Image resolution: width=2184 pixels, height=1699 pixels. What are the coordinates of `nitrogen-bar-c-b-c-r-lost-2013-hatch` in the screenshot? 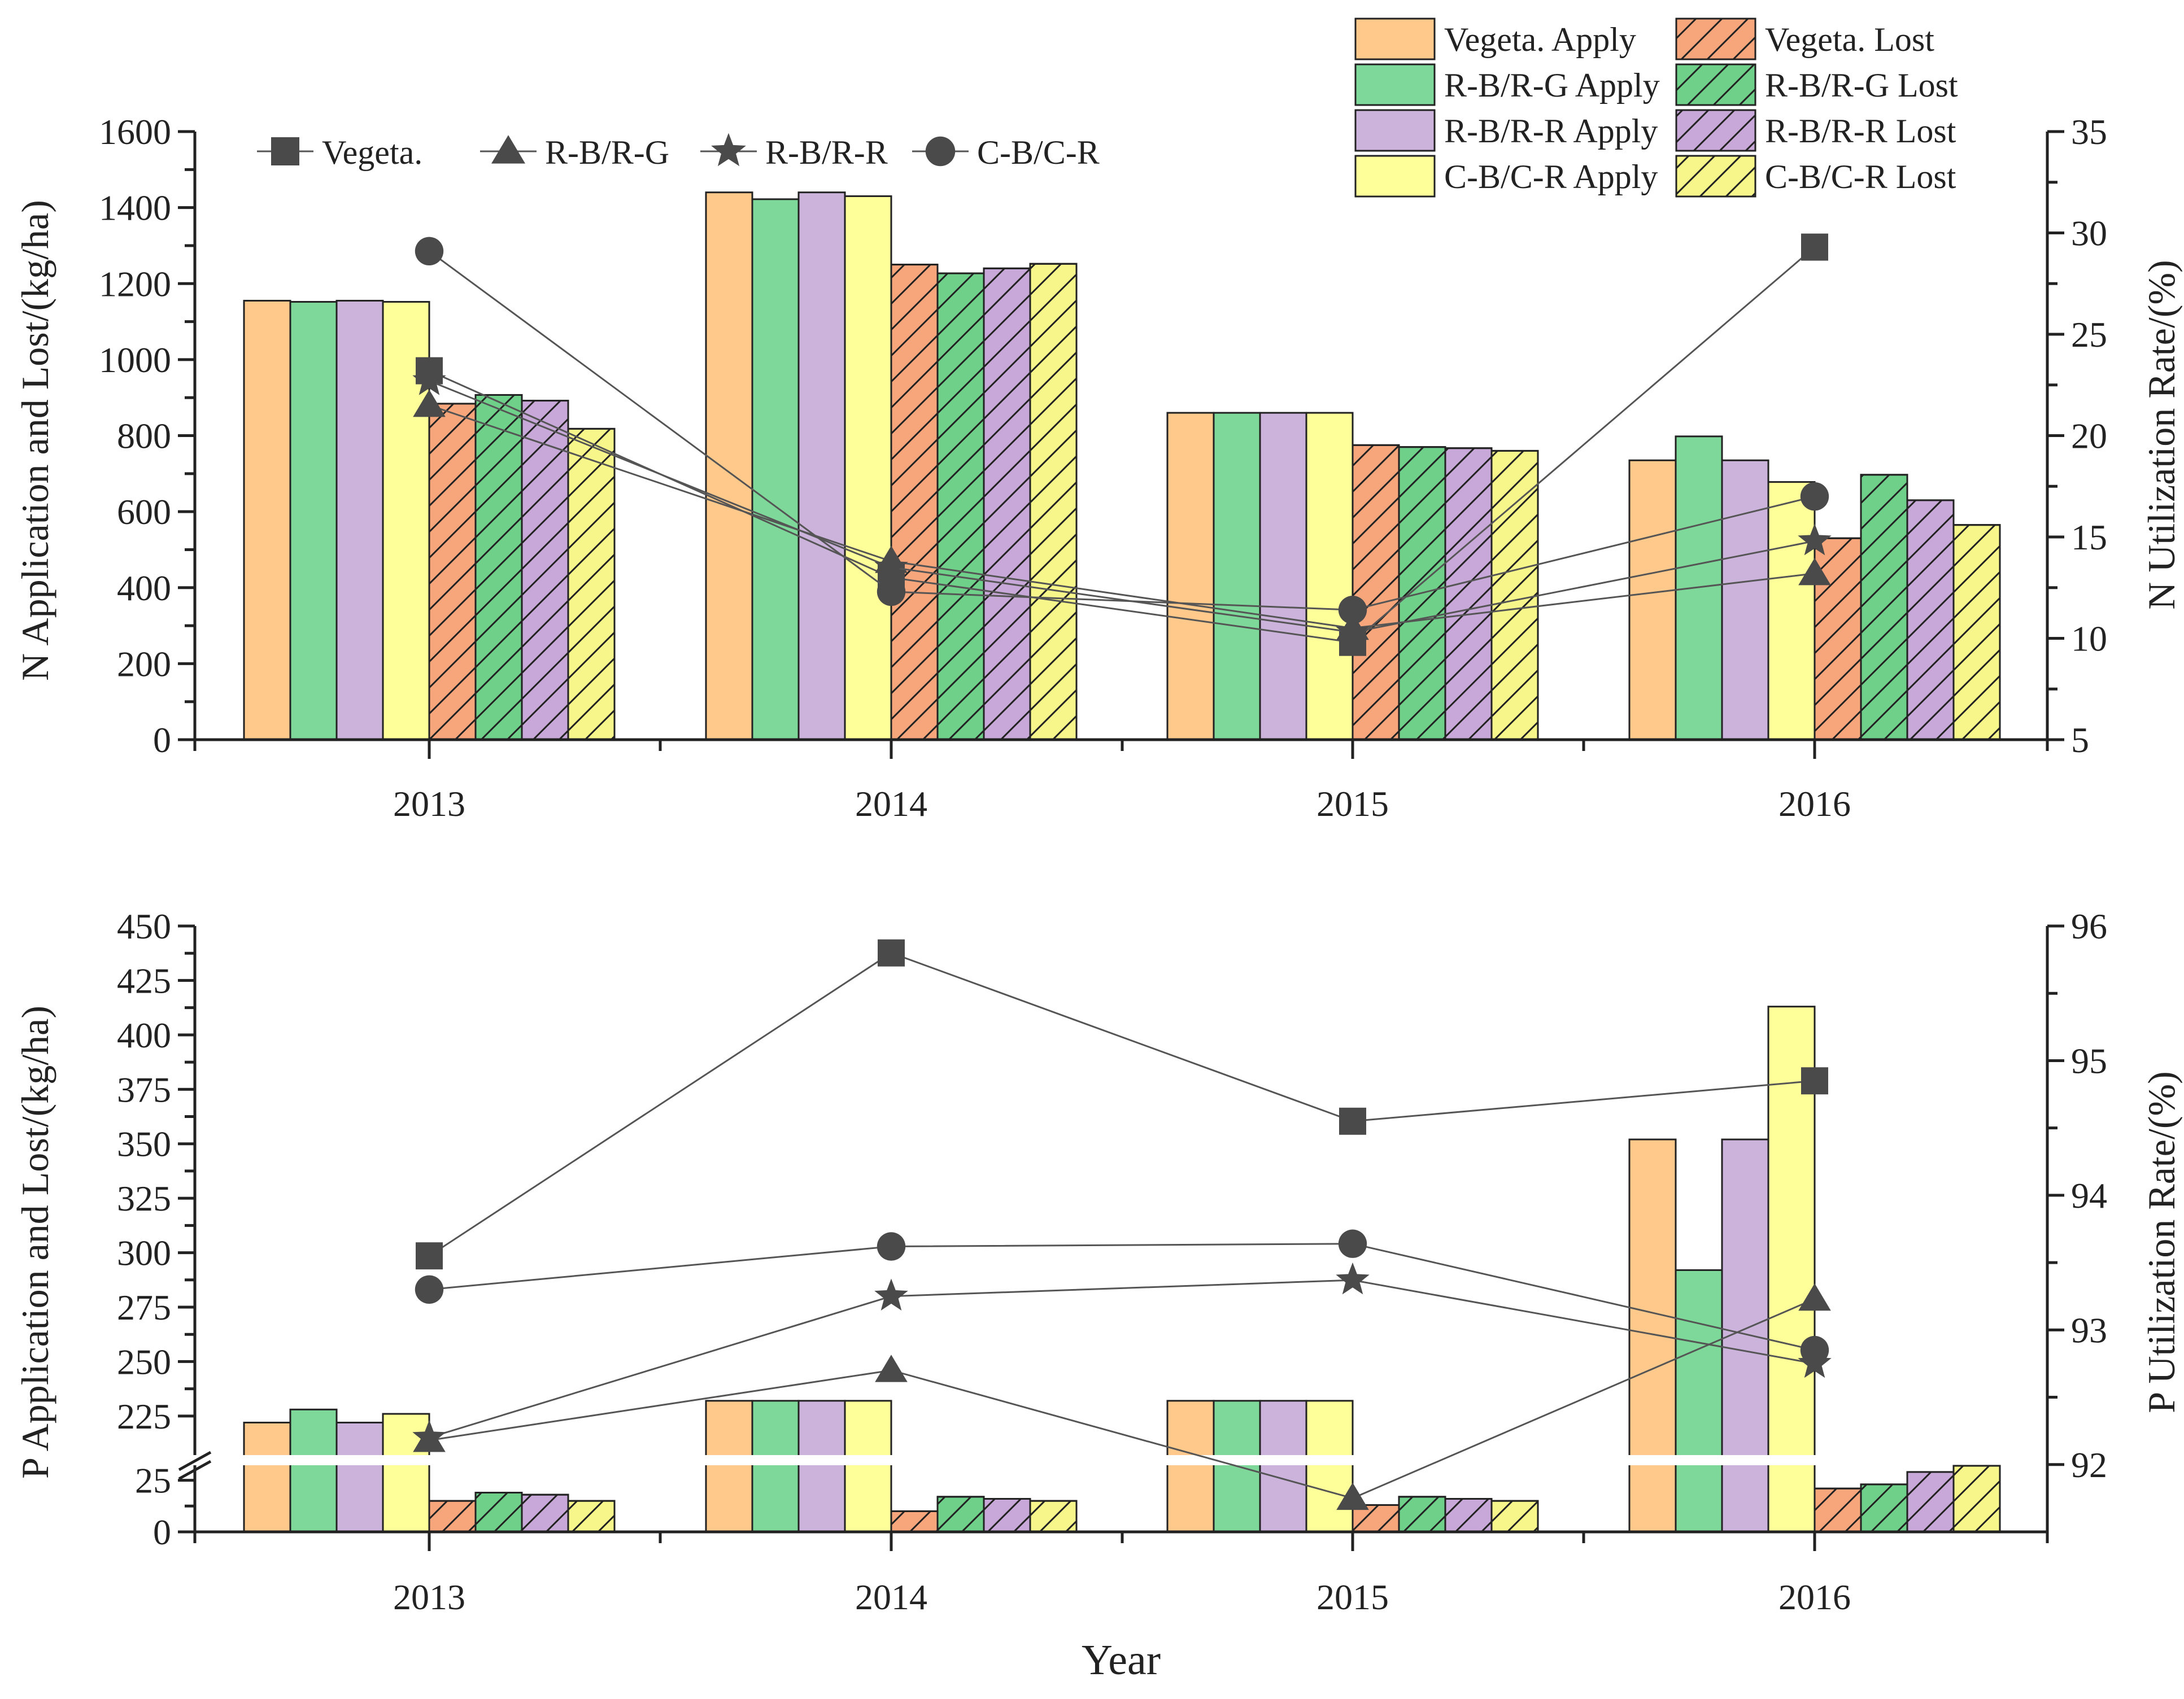 It's located at (591, 584).